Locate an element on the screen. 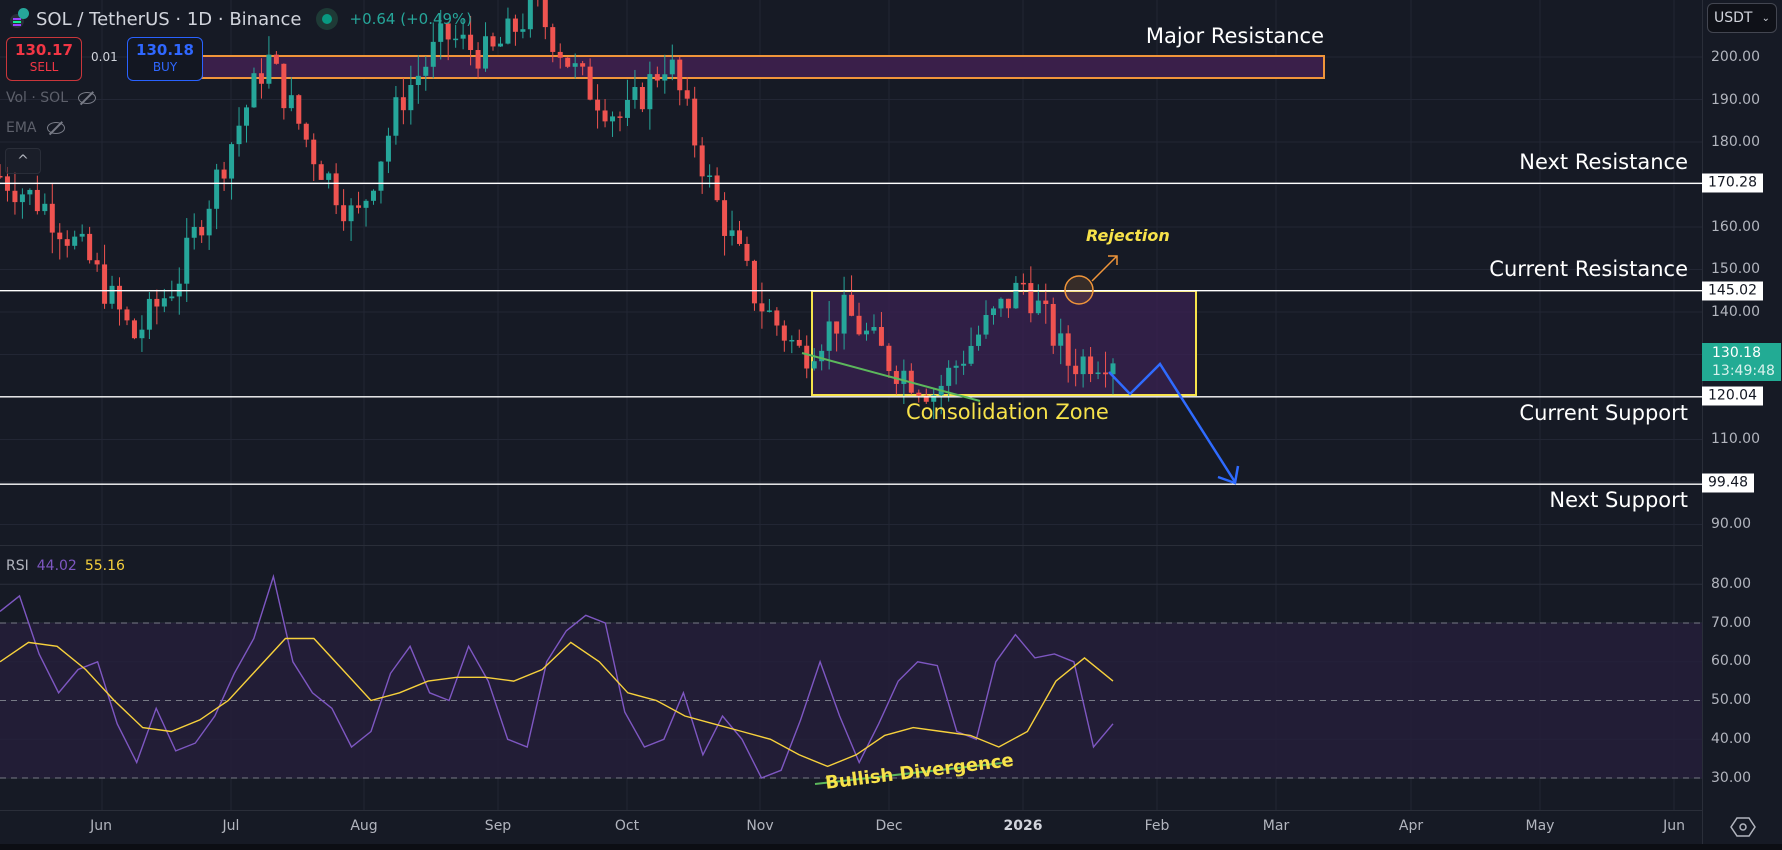  time-label: Oct is located at coordinates (627, 826).